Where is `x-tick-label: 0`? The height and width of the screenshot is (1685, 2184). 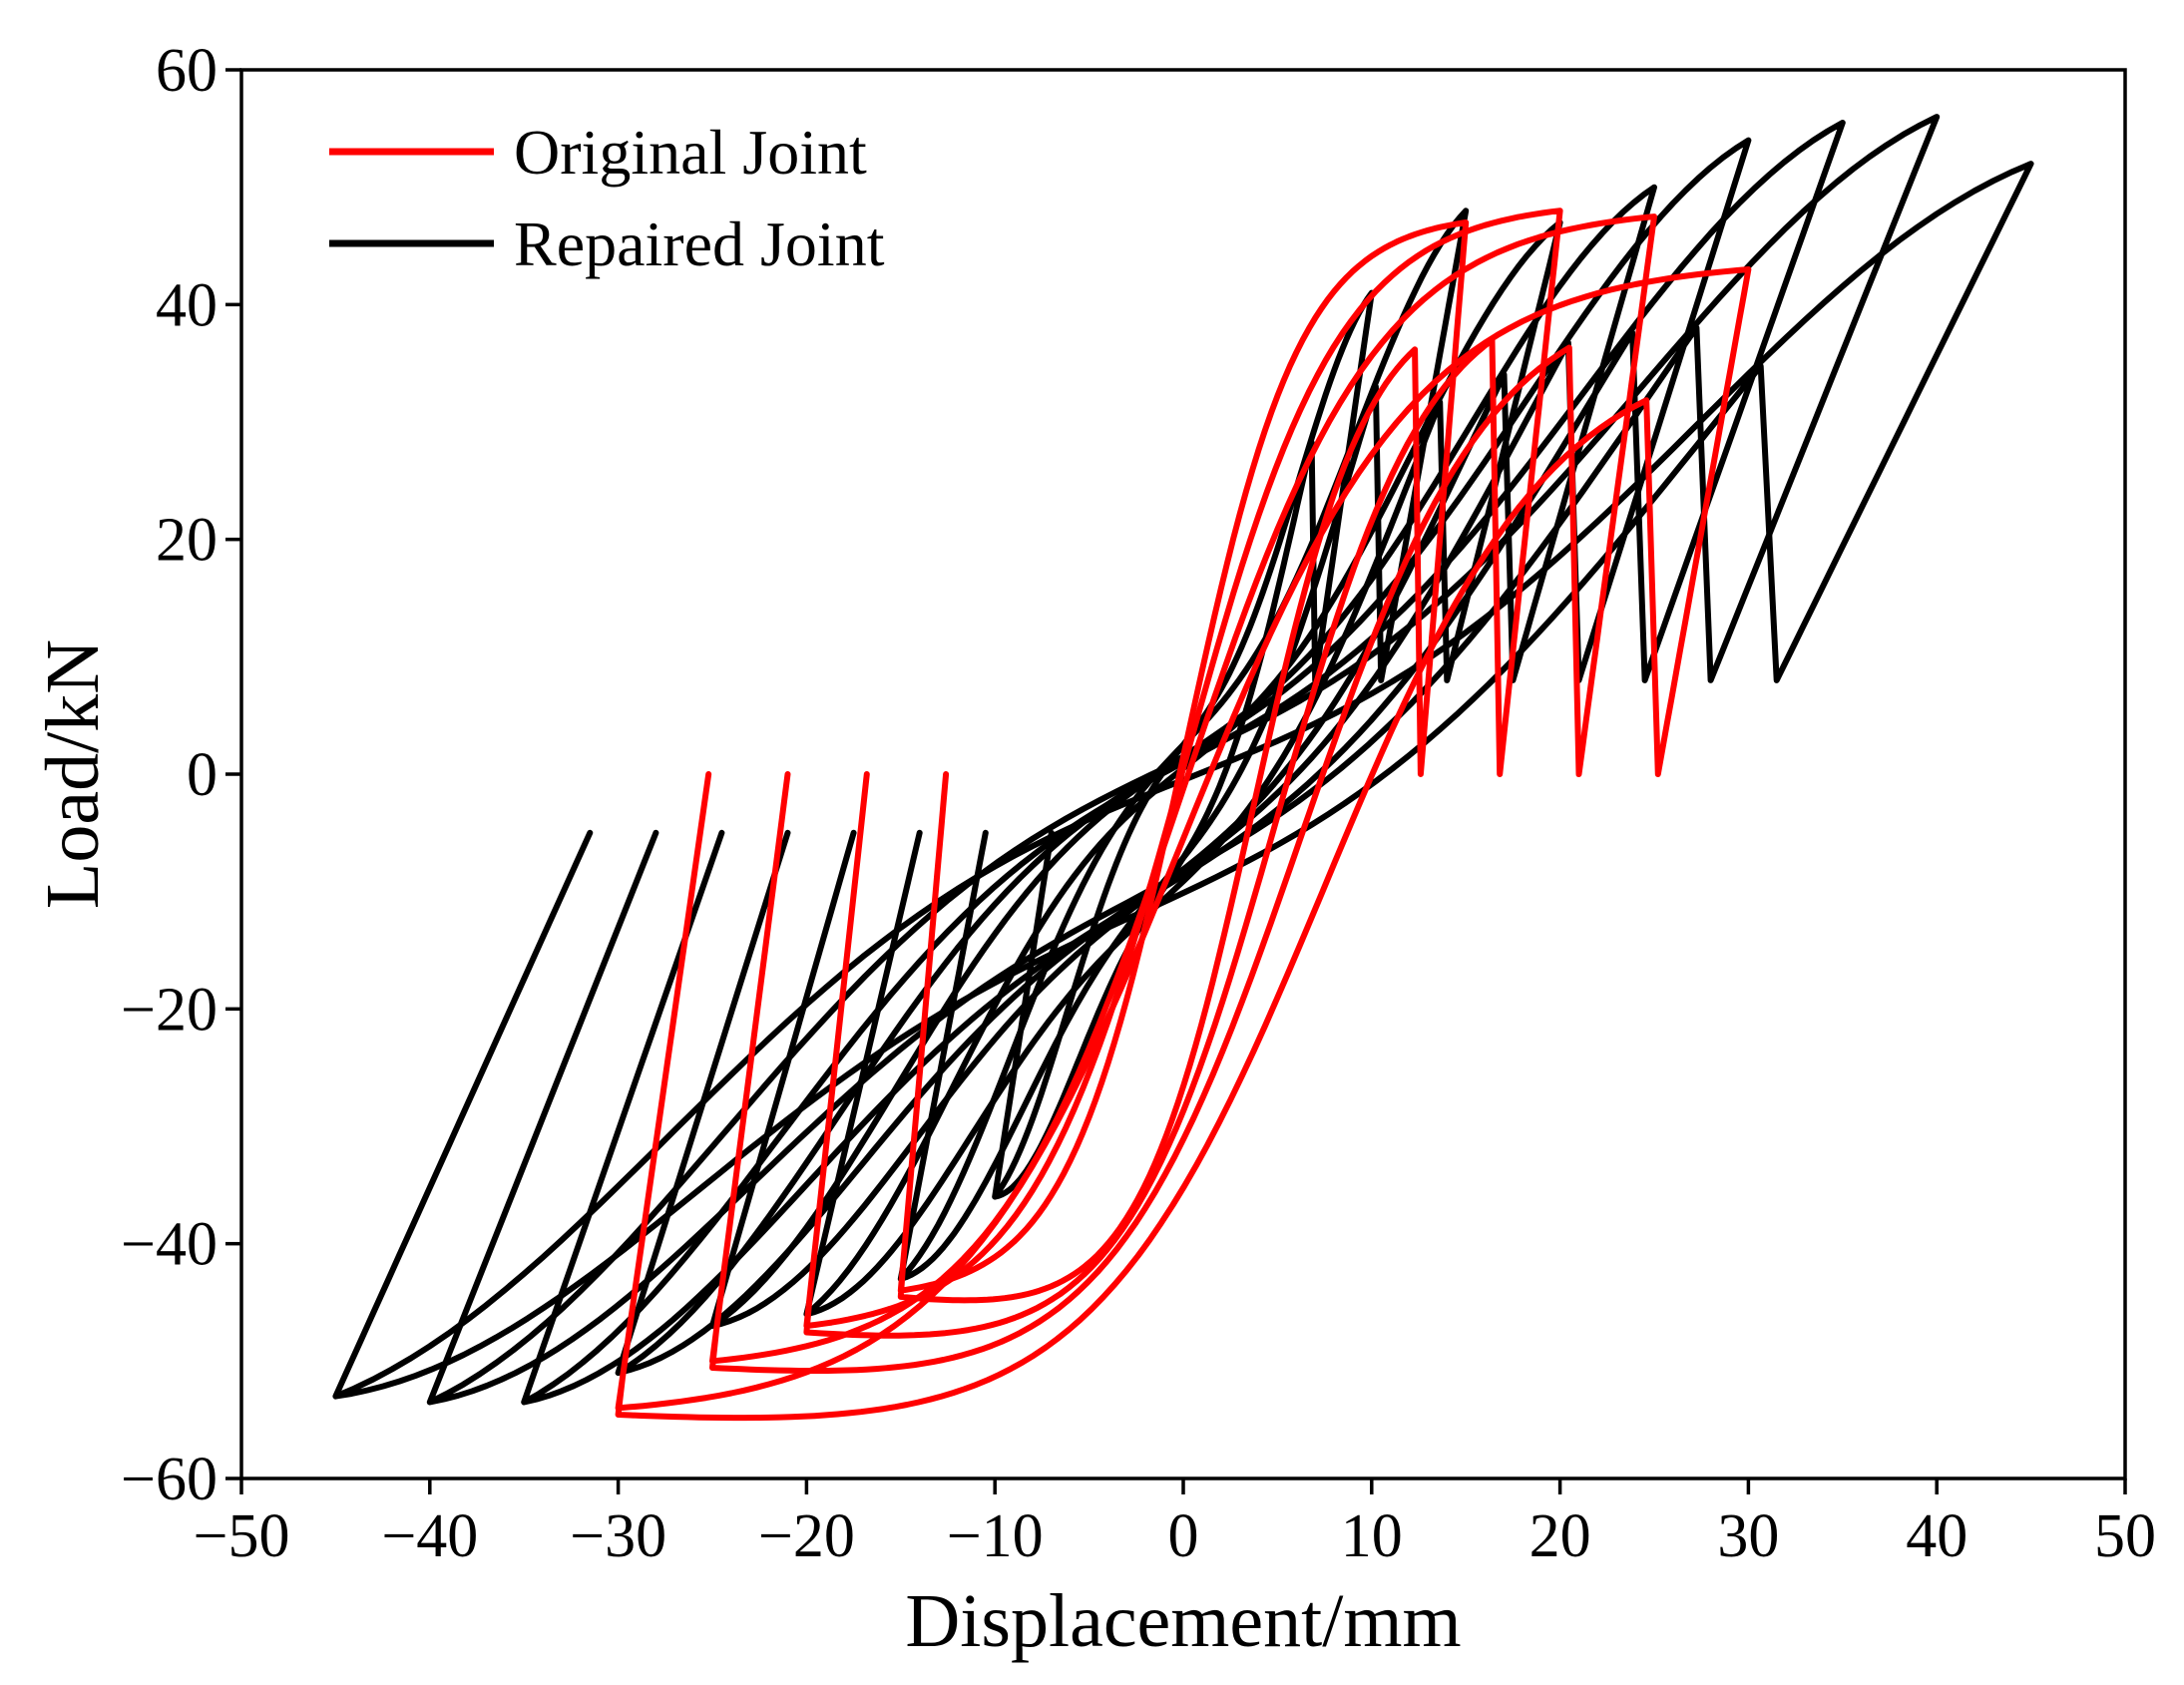 x-tick-label: 0 is located at coordinates (1183, 1536).